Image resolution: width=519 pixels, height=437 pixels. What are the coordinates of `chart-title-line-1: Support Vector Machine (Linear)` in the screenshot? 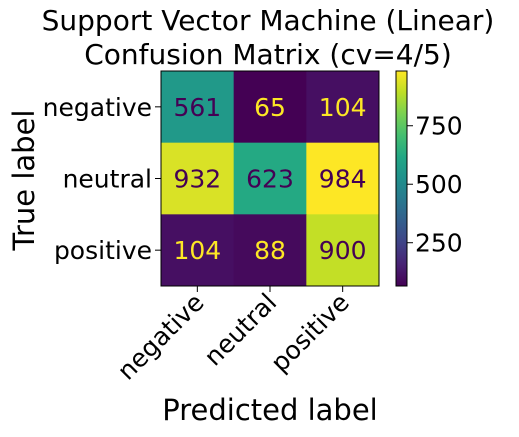 It's located at (268, 20).